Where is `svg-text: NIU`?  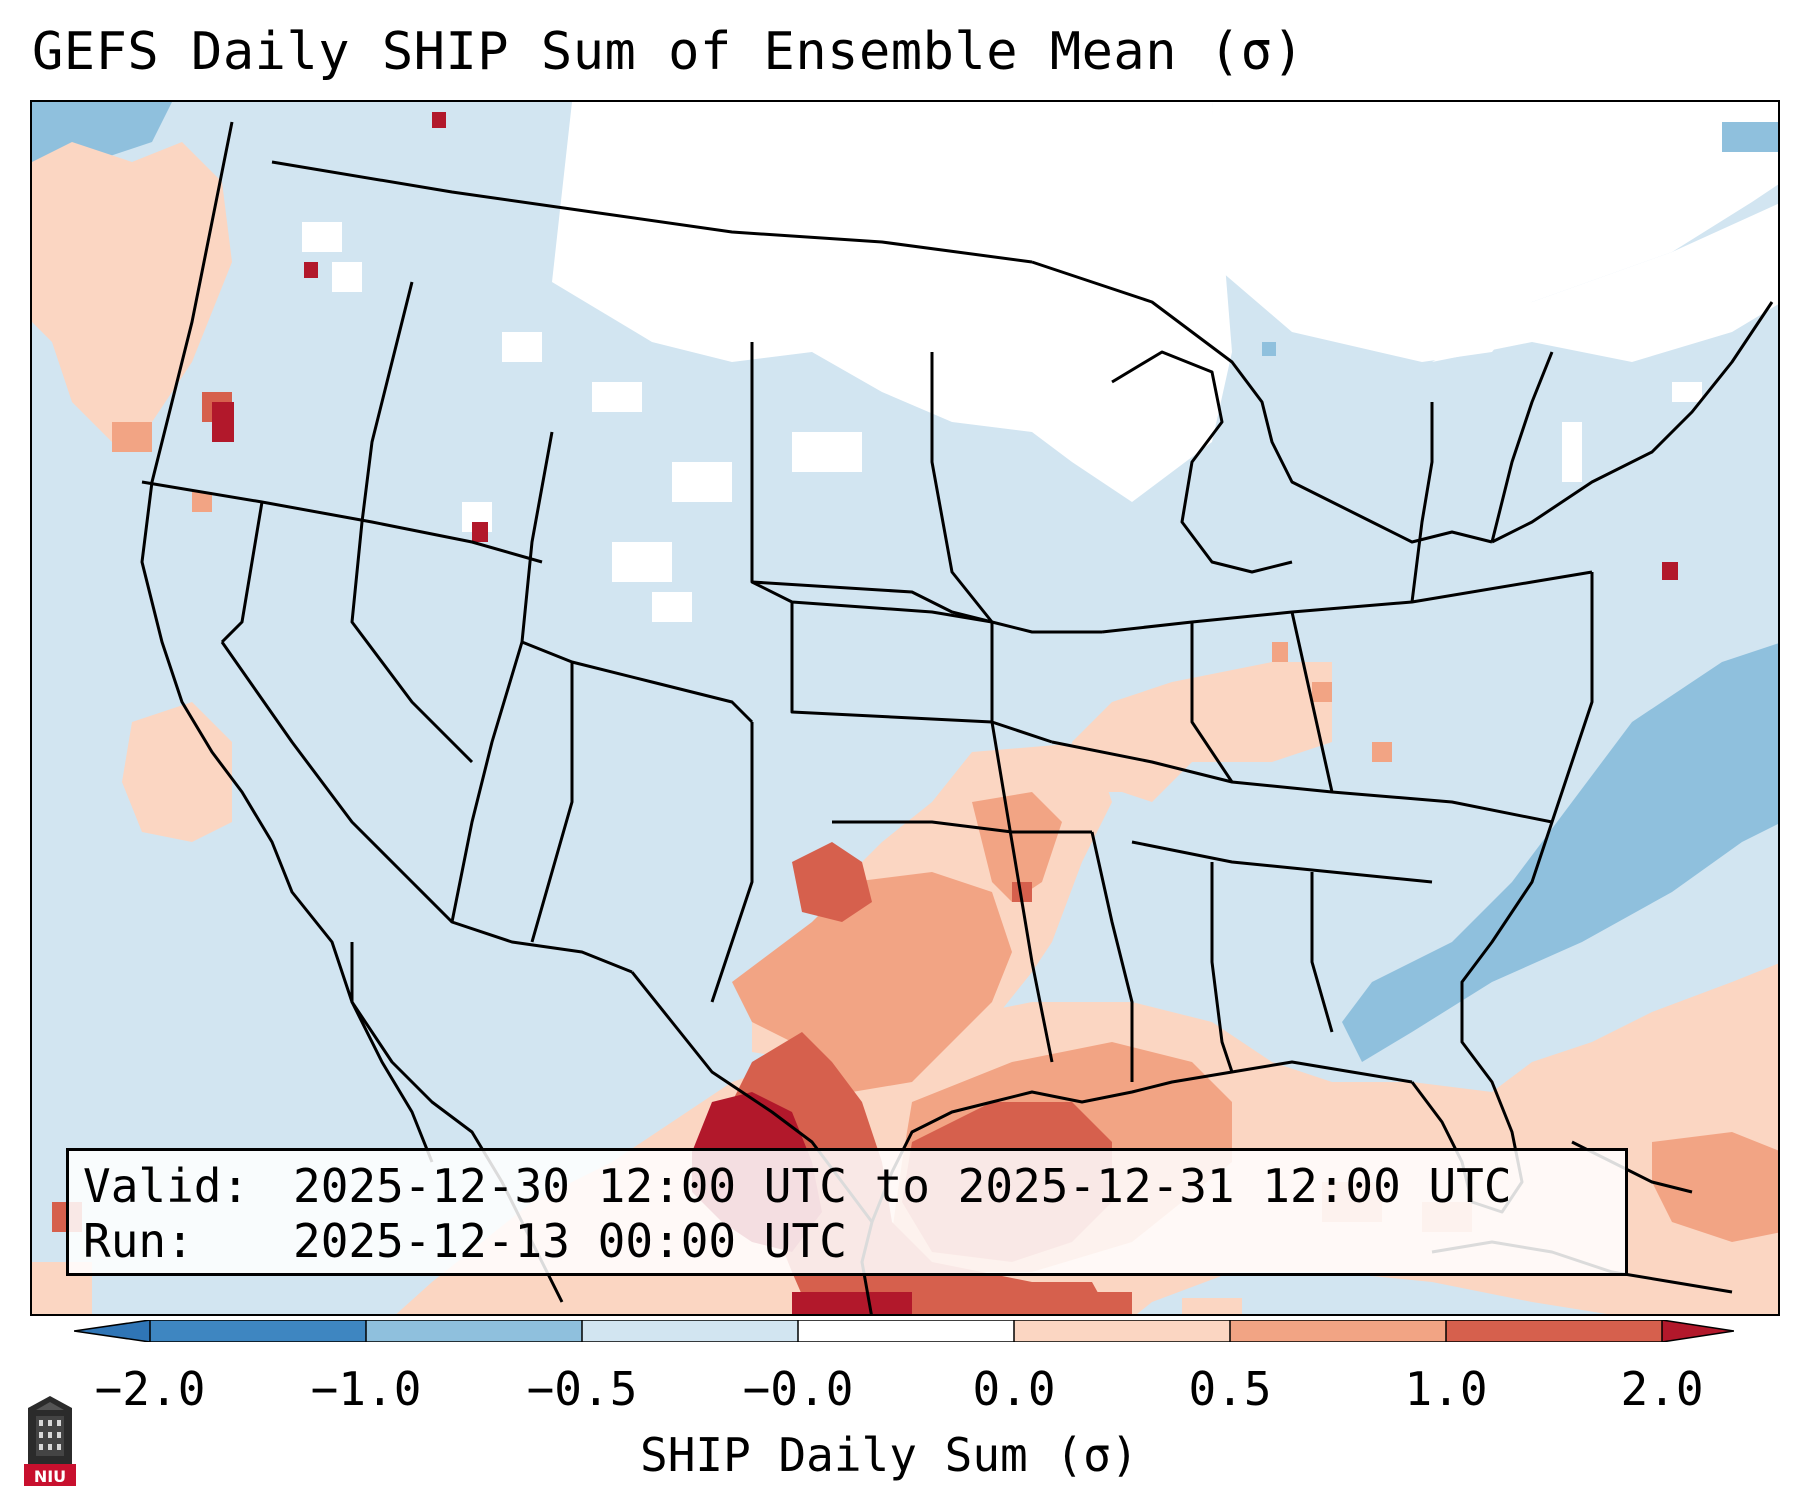
svg-text: NIU is located at coordinates (50, 1476).